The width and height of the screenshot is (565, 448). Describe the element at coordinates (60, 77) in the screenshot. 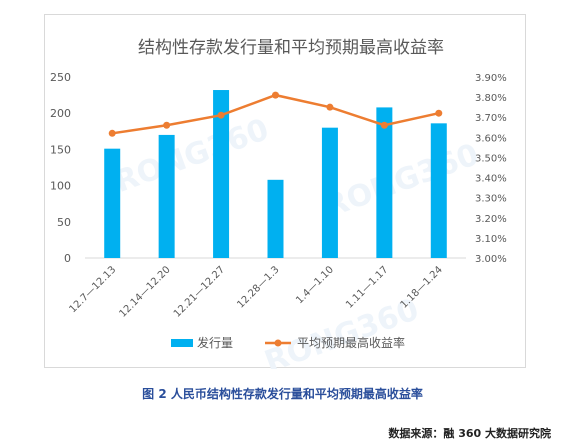

I see `y-left-tick-label: 250` at that location.